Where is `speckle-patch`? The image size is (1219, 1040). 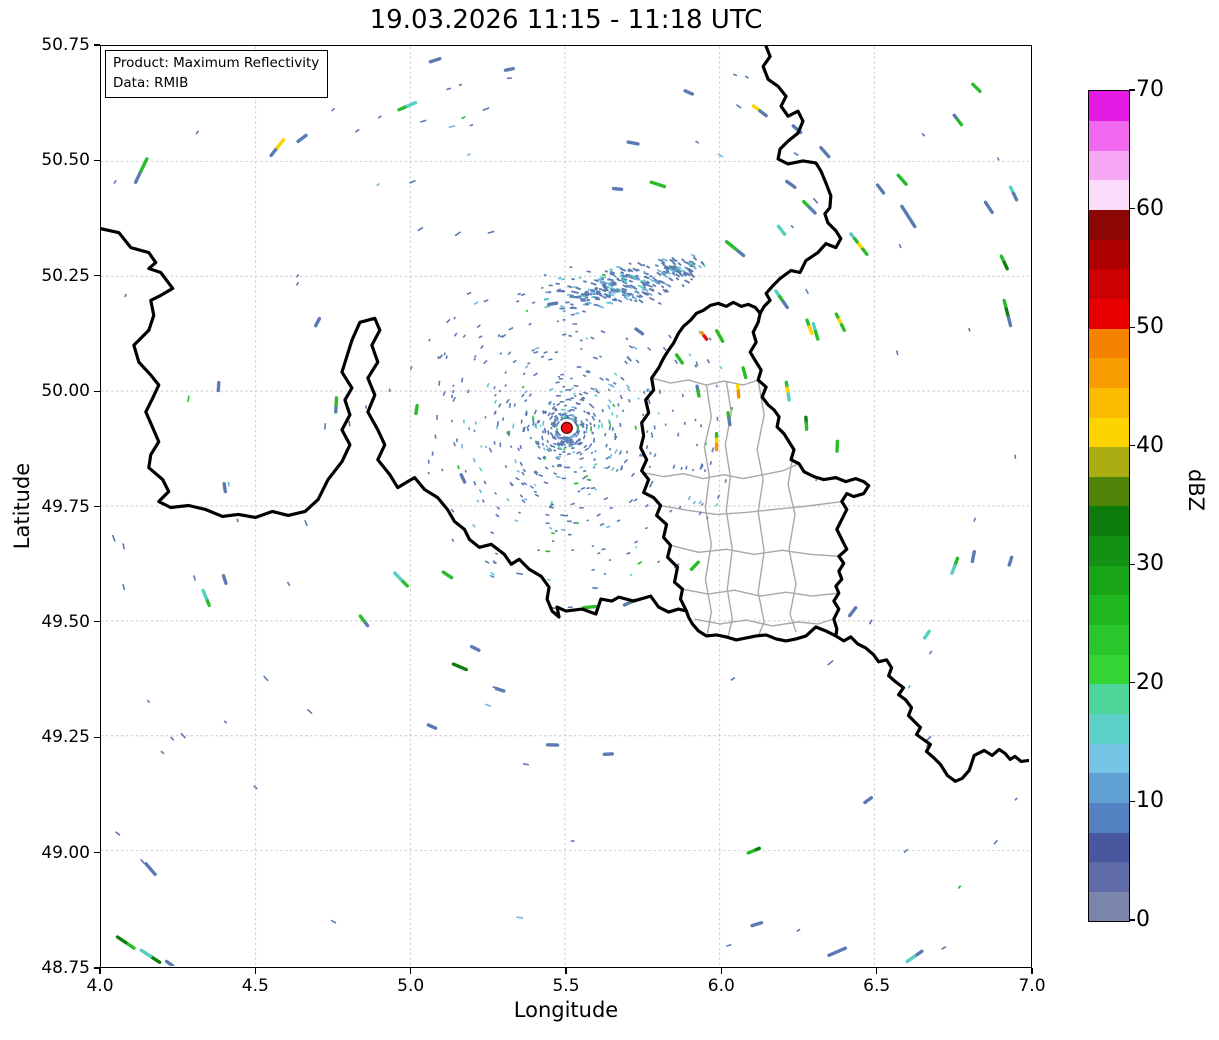
speckle-patch is located at coordinates (615, 288).